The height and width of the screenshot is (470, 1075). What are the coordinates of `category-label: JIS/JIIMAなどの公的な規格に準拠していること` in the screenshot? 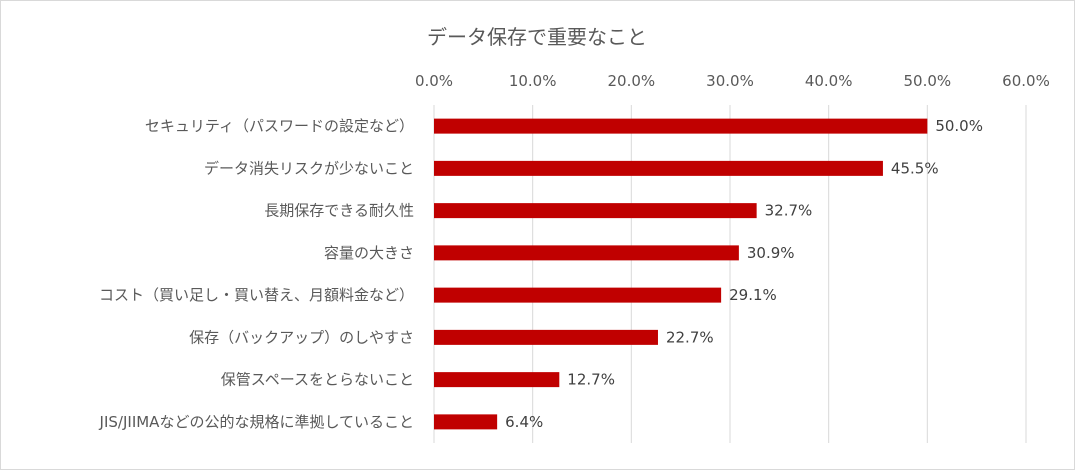 It's located at (256, 422).